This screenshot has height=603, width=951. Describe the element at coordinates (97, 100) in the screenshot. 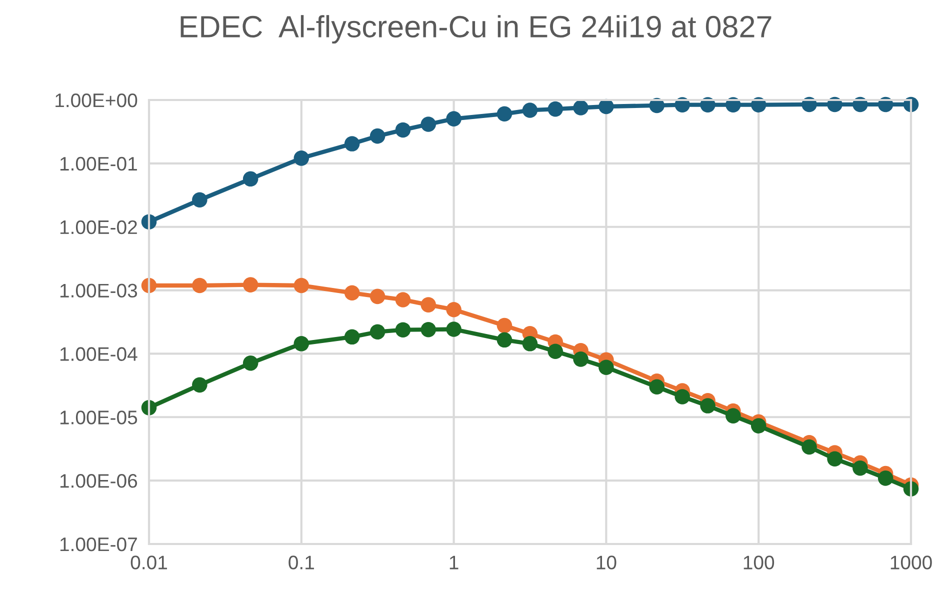

I see `y-tick-label: 1.00E+00` at that location.